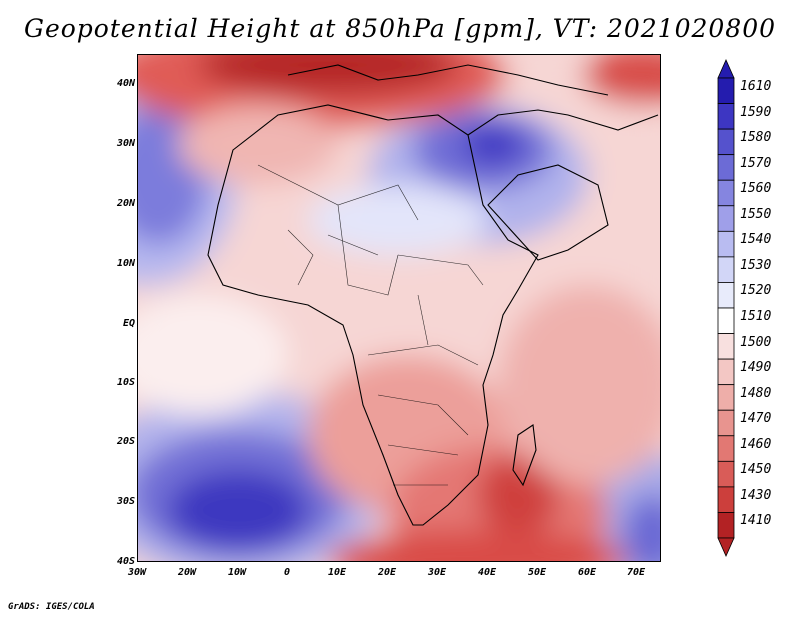  I want to click on y-axis-label: 10N, so click(125, 263).